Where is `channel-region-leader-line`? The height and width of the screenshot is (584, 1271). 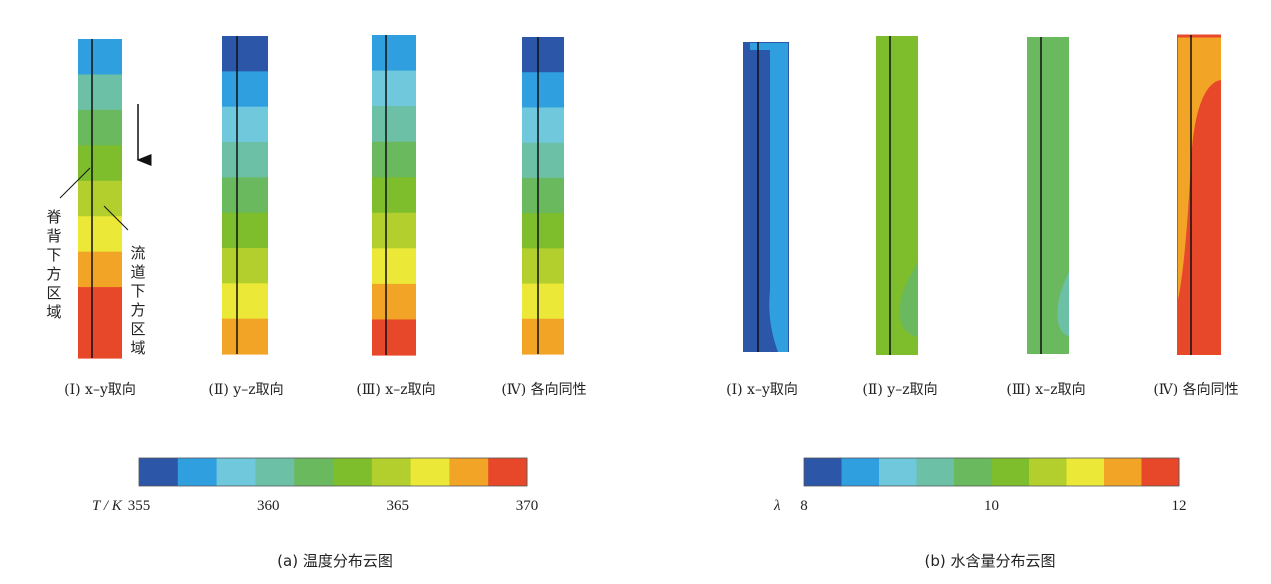 channel-region-leader-line is located at coordinates (116, 218).